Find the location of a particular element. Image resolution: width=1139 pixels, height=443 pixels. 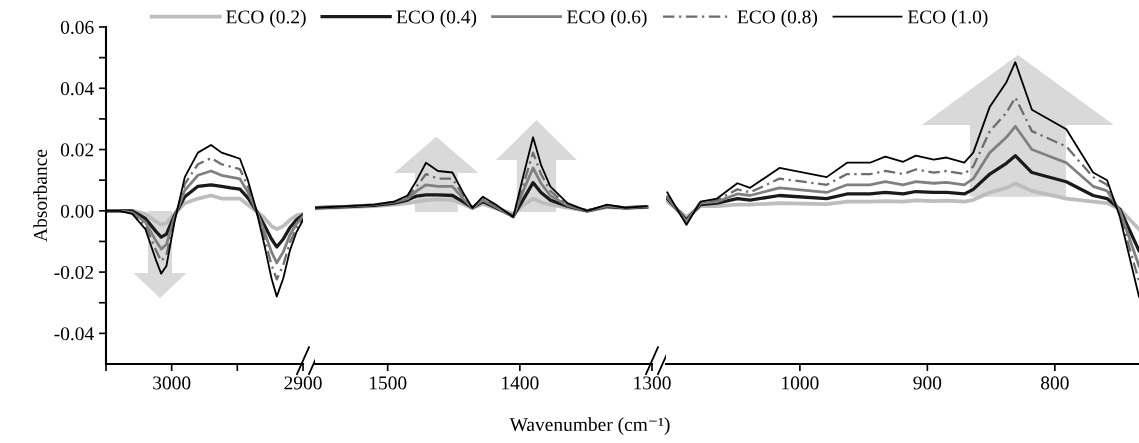

legend-label: ECO (0.4) is located at coordinates (436, 18).